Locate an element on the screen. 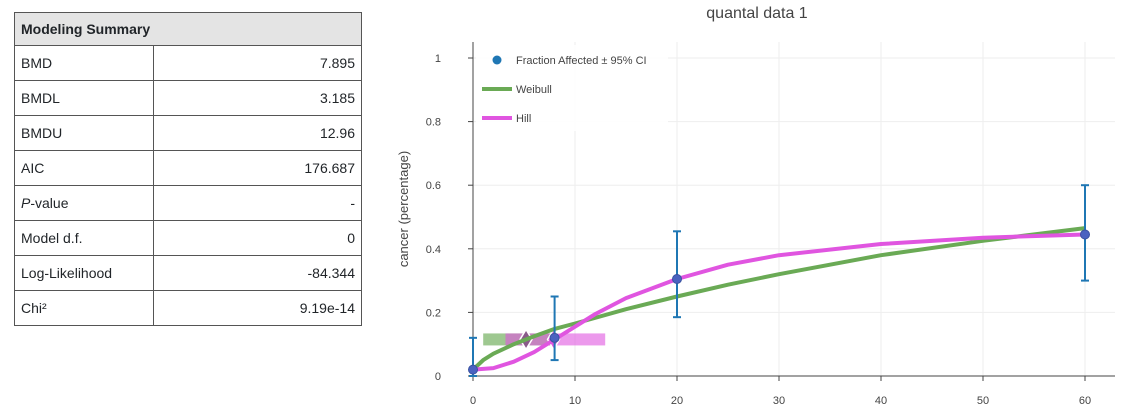 Image resolution: width=1124 pixels, height=418 pixels. summary-row-aic: AIC 176.687 is located at coordinates (188, 168).